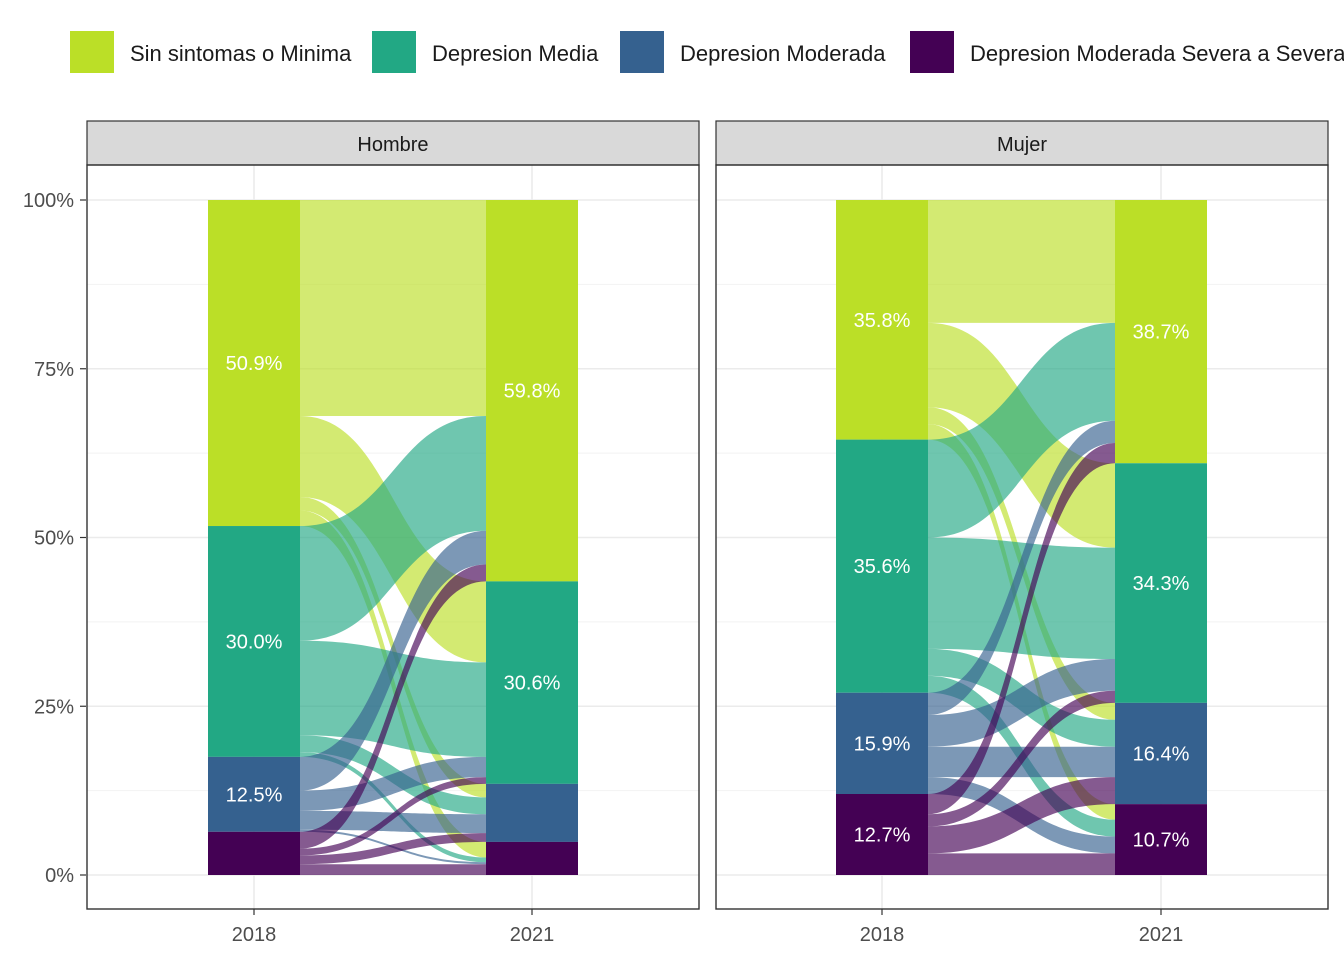  I want to click on stack-label: 30.6%, so click(532, 684).